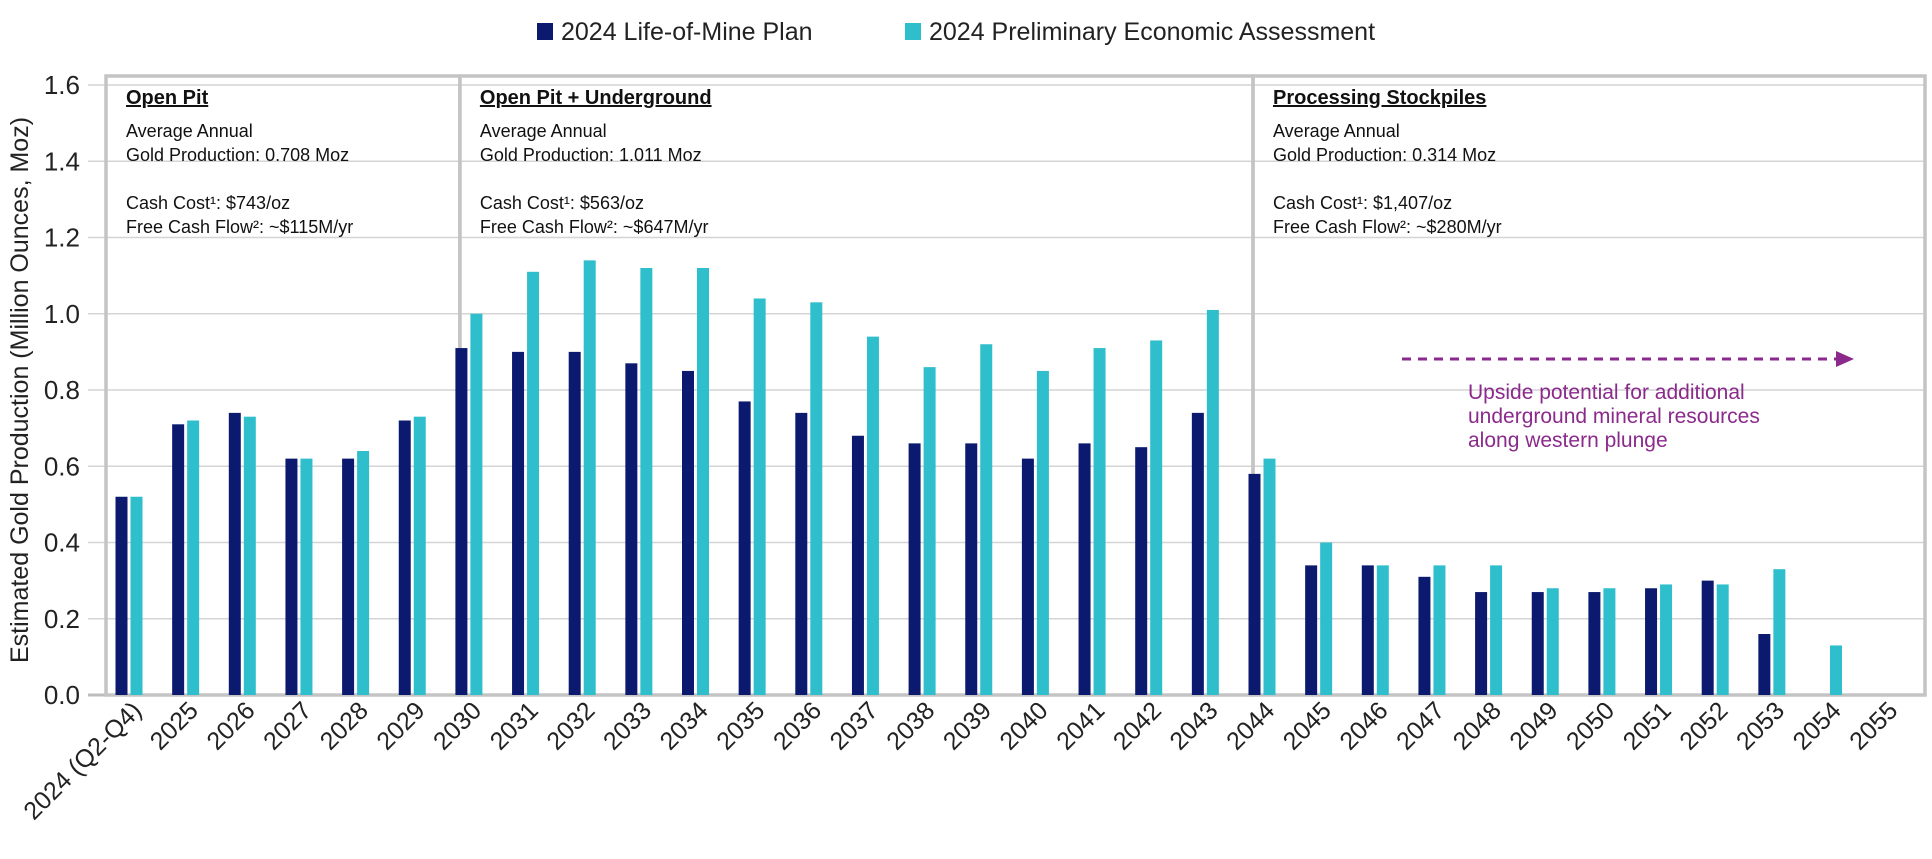  Describe the element at coordinates (62, 695) in the screenshot. I see `y-tick-label: 0.0` at that location.